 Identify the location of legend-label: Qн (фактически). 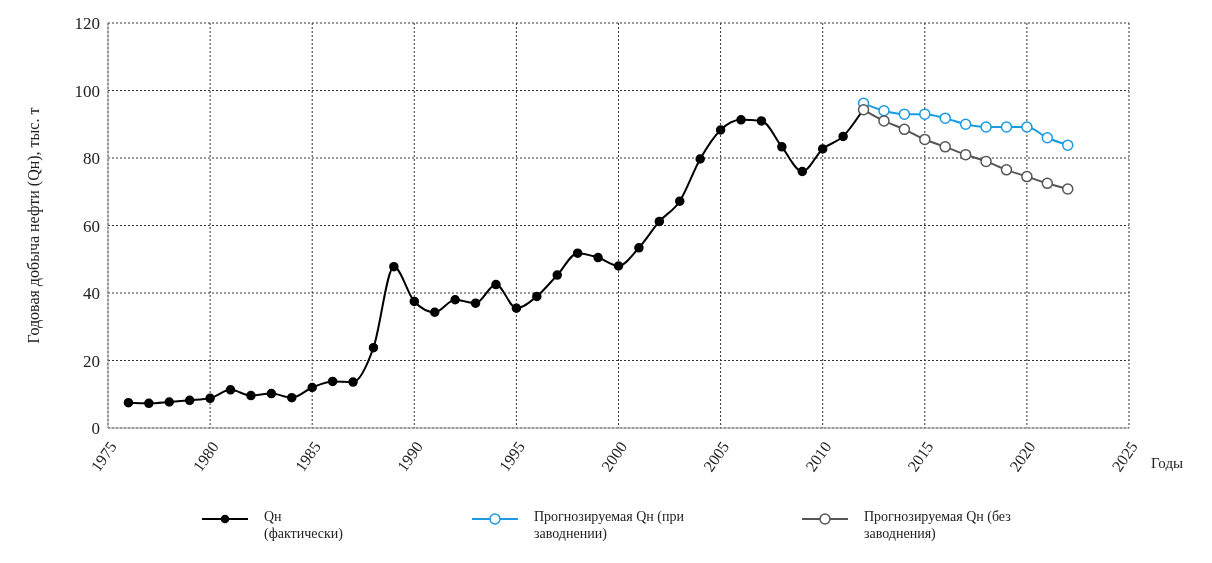
(304, 525).